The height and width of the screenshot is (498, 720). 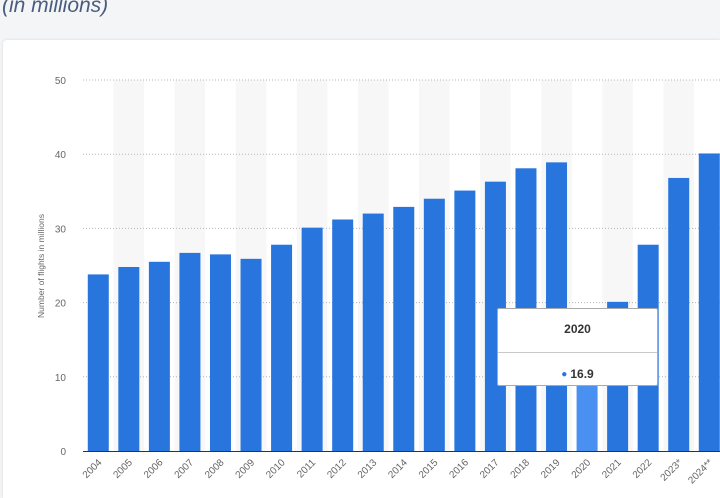 I want to click on y-tick-label: 0, so click(x=63, y=452).